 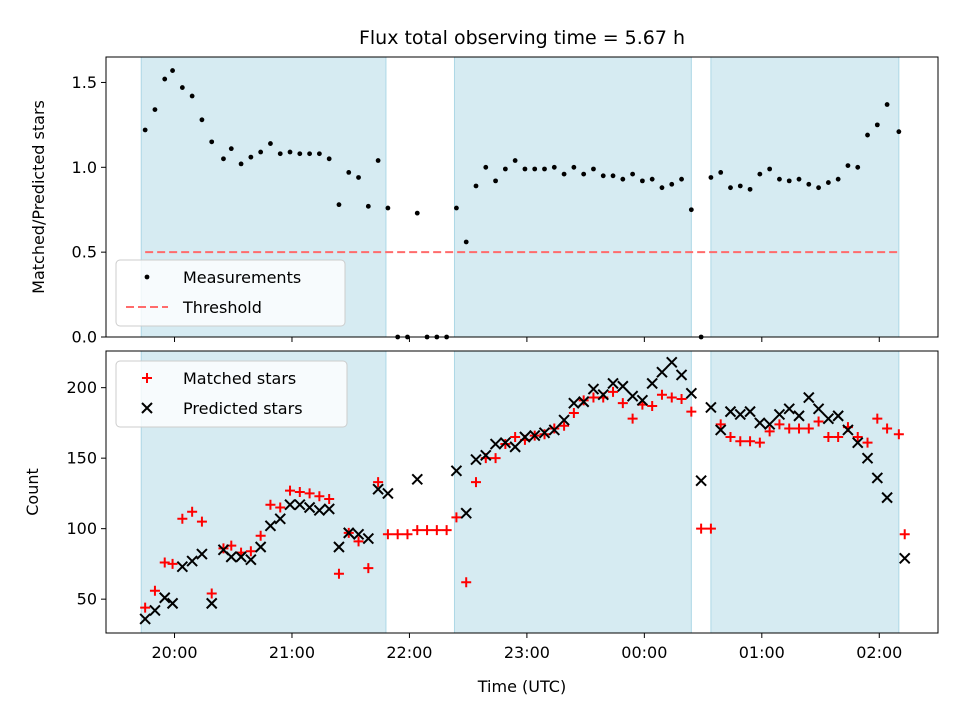 What do you see at coordinates (239, 378) in the screenshot?
I see `legend-label: Matched stars` at bounding box center [239, 378].